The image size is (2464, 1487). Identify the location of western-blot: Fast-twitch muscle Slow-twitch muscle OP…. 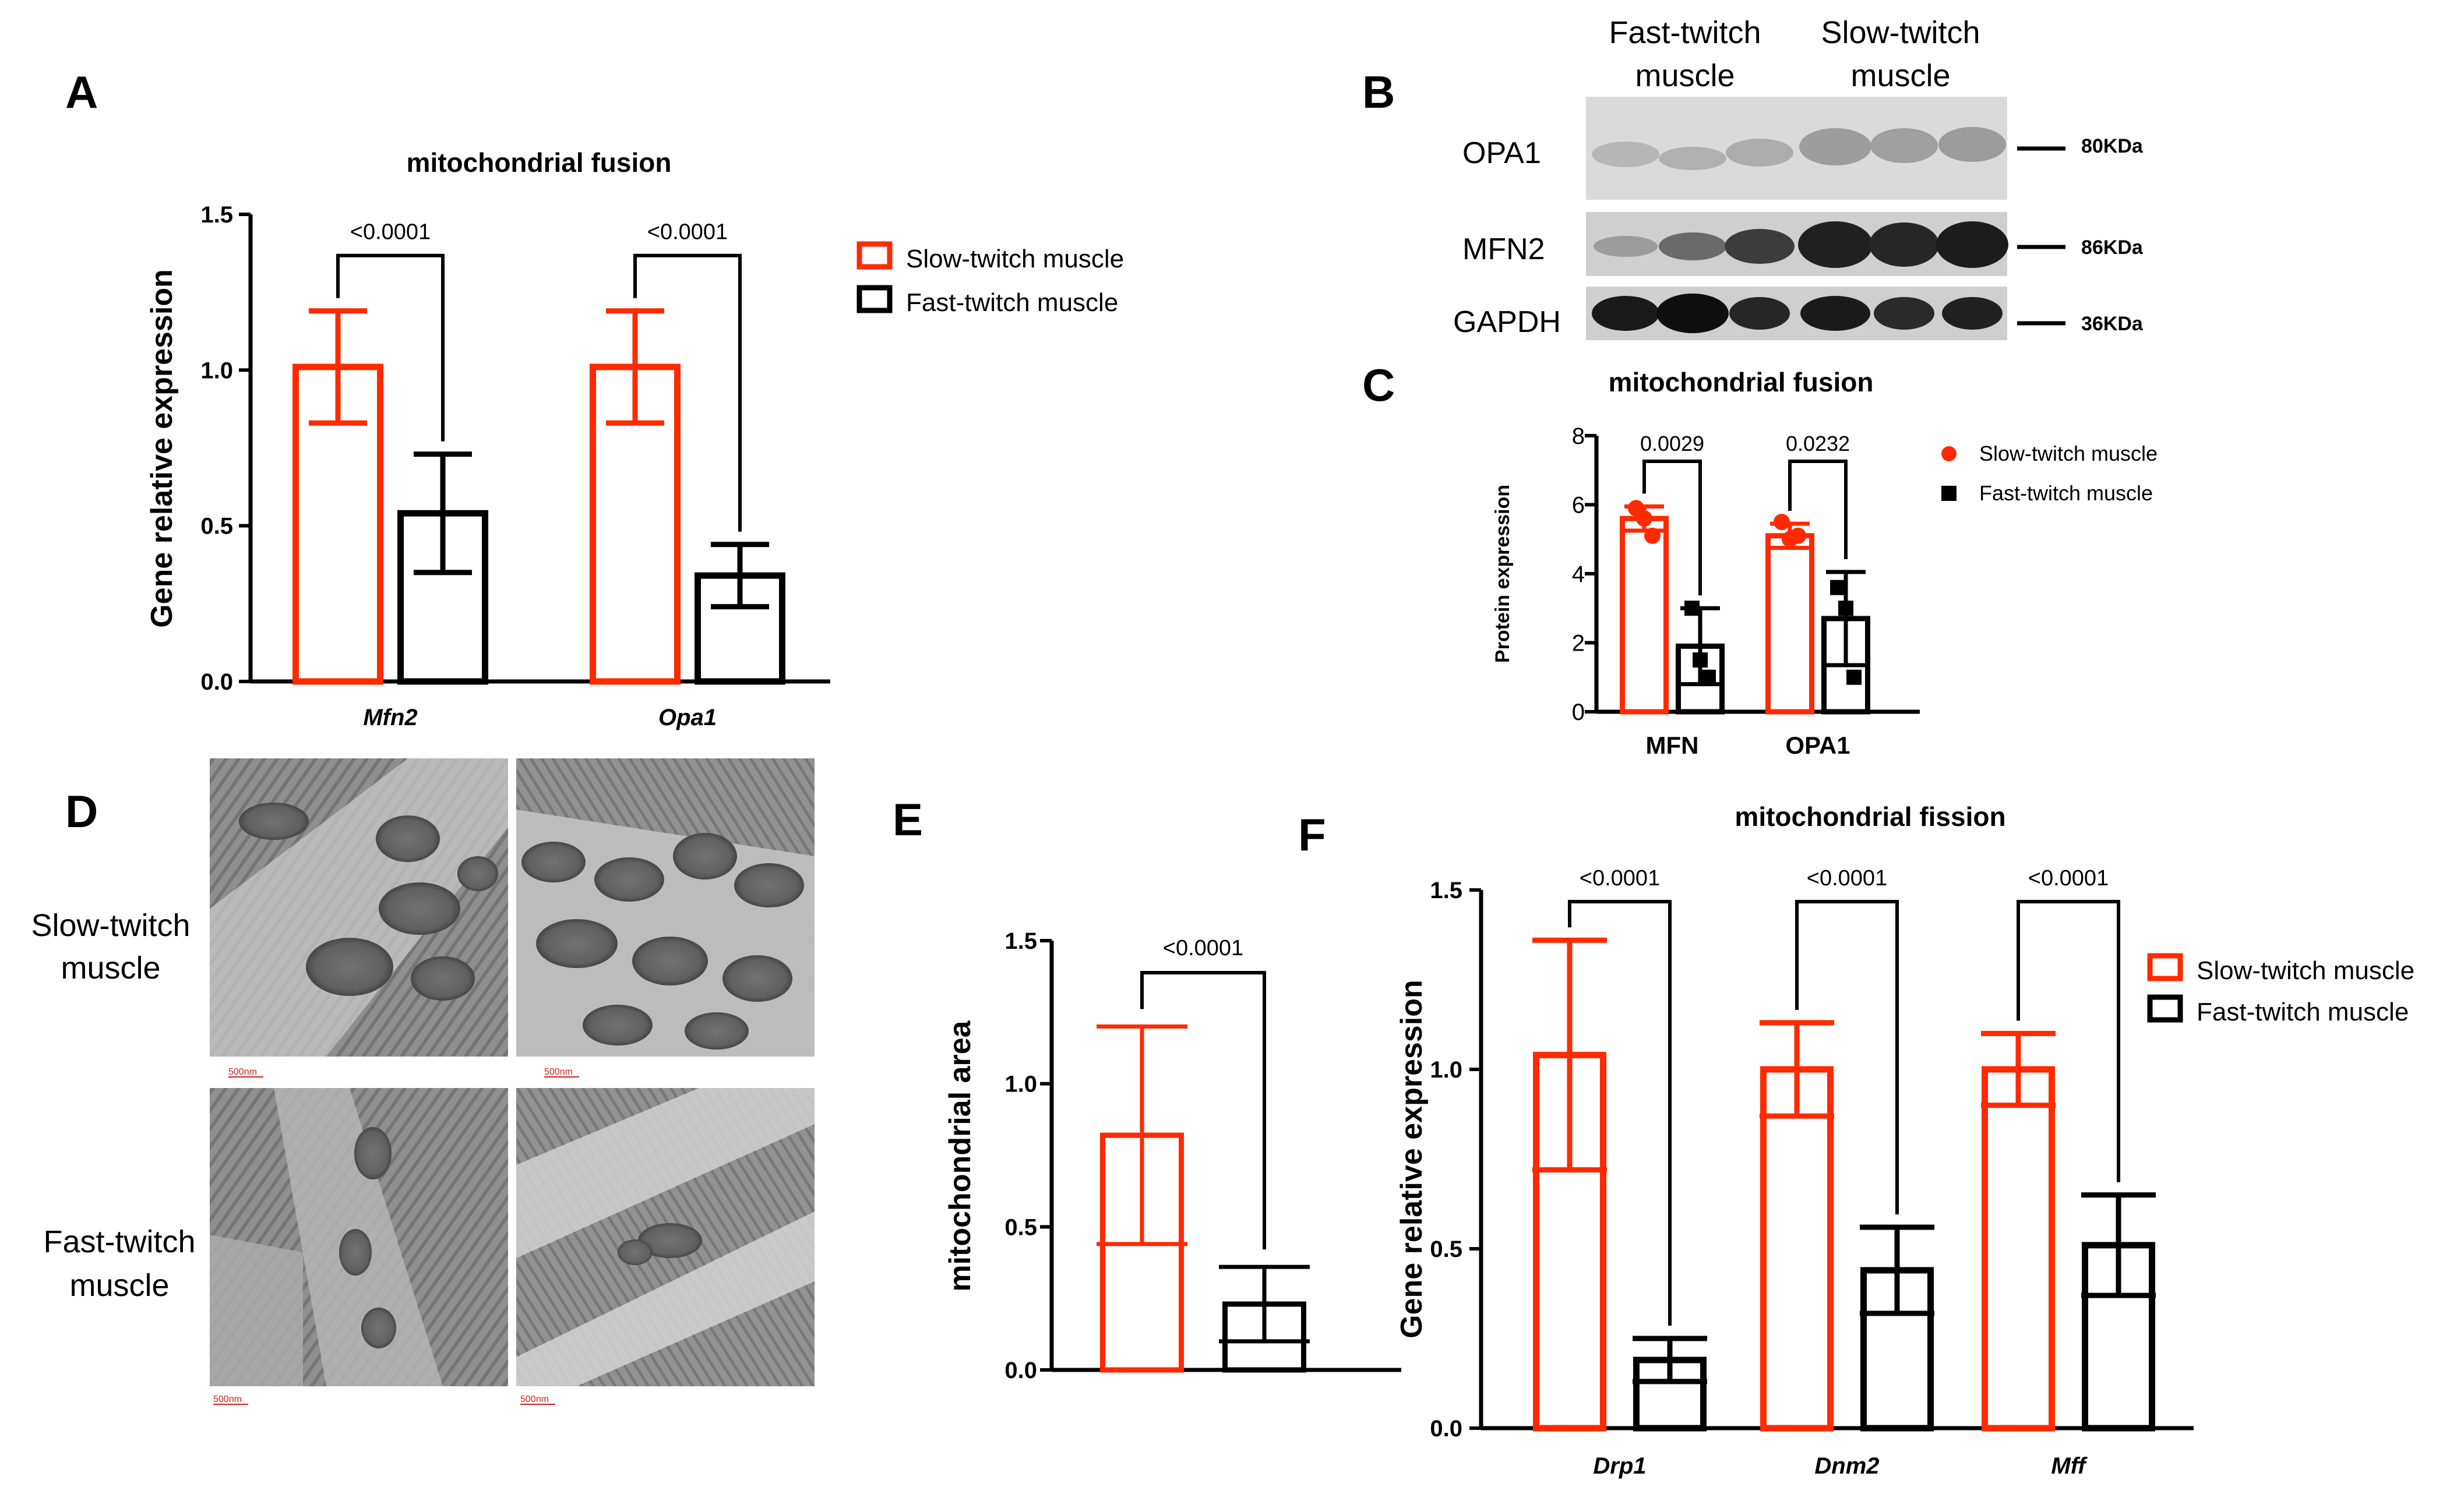
(1798, 177).